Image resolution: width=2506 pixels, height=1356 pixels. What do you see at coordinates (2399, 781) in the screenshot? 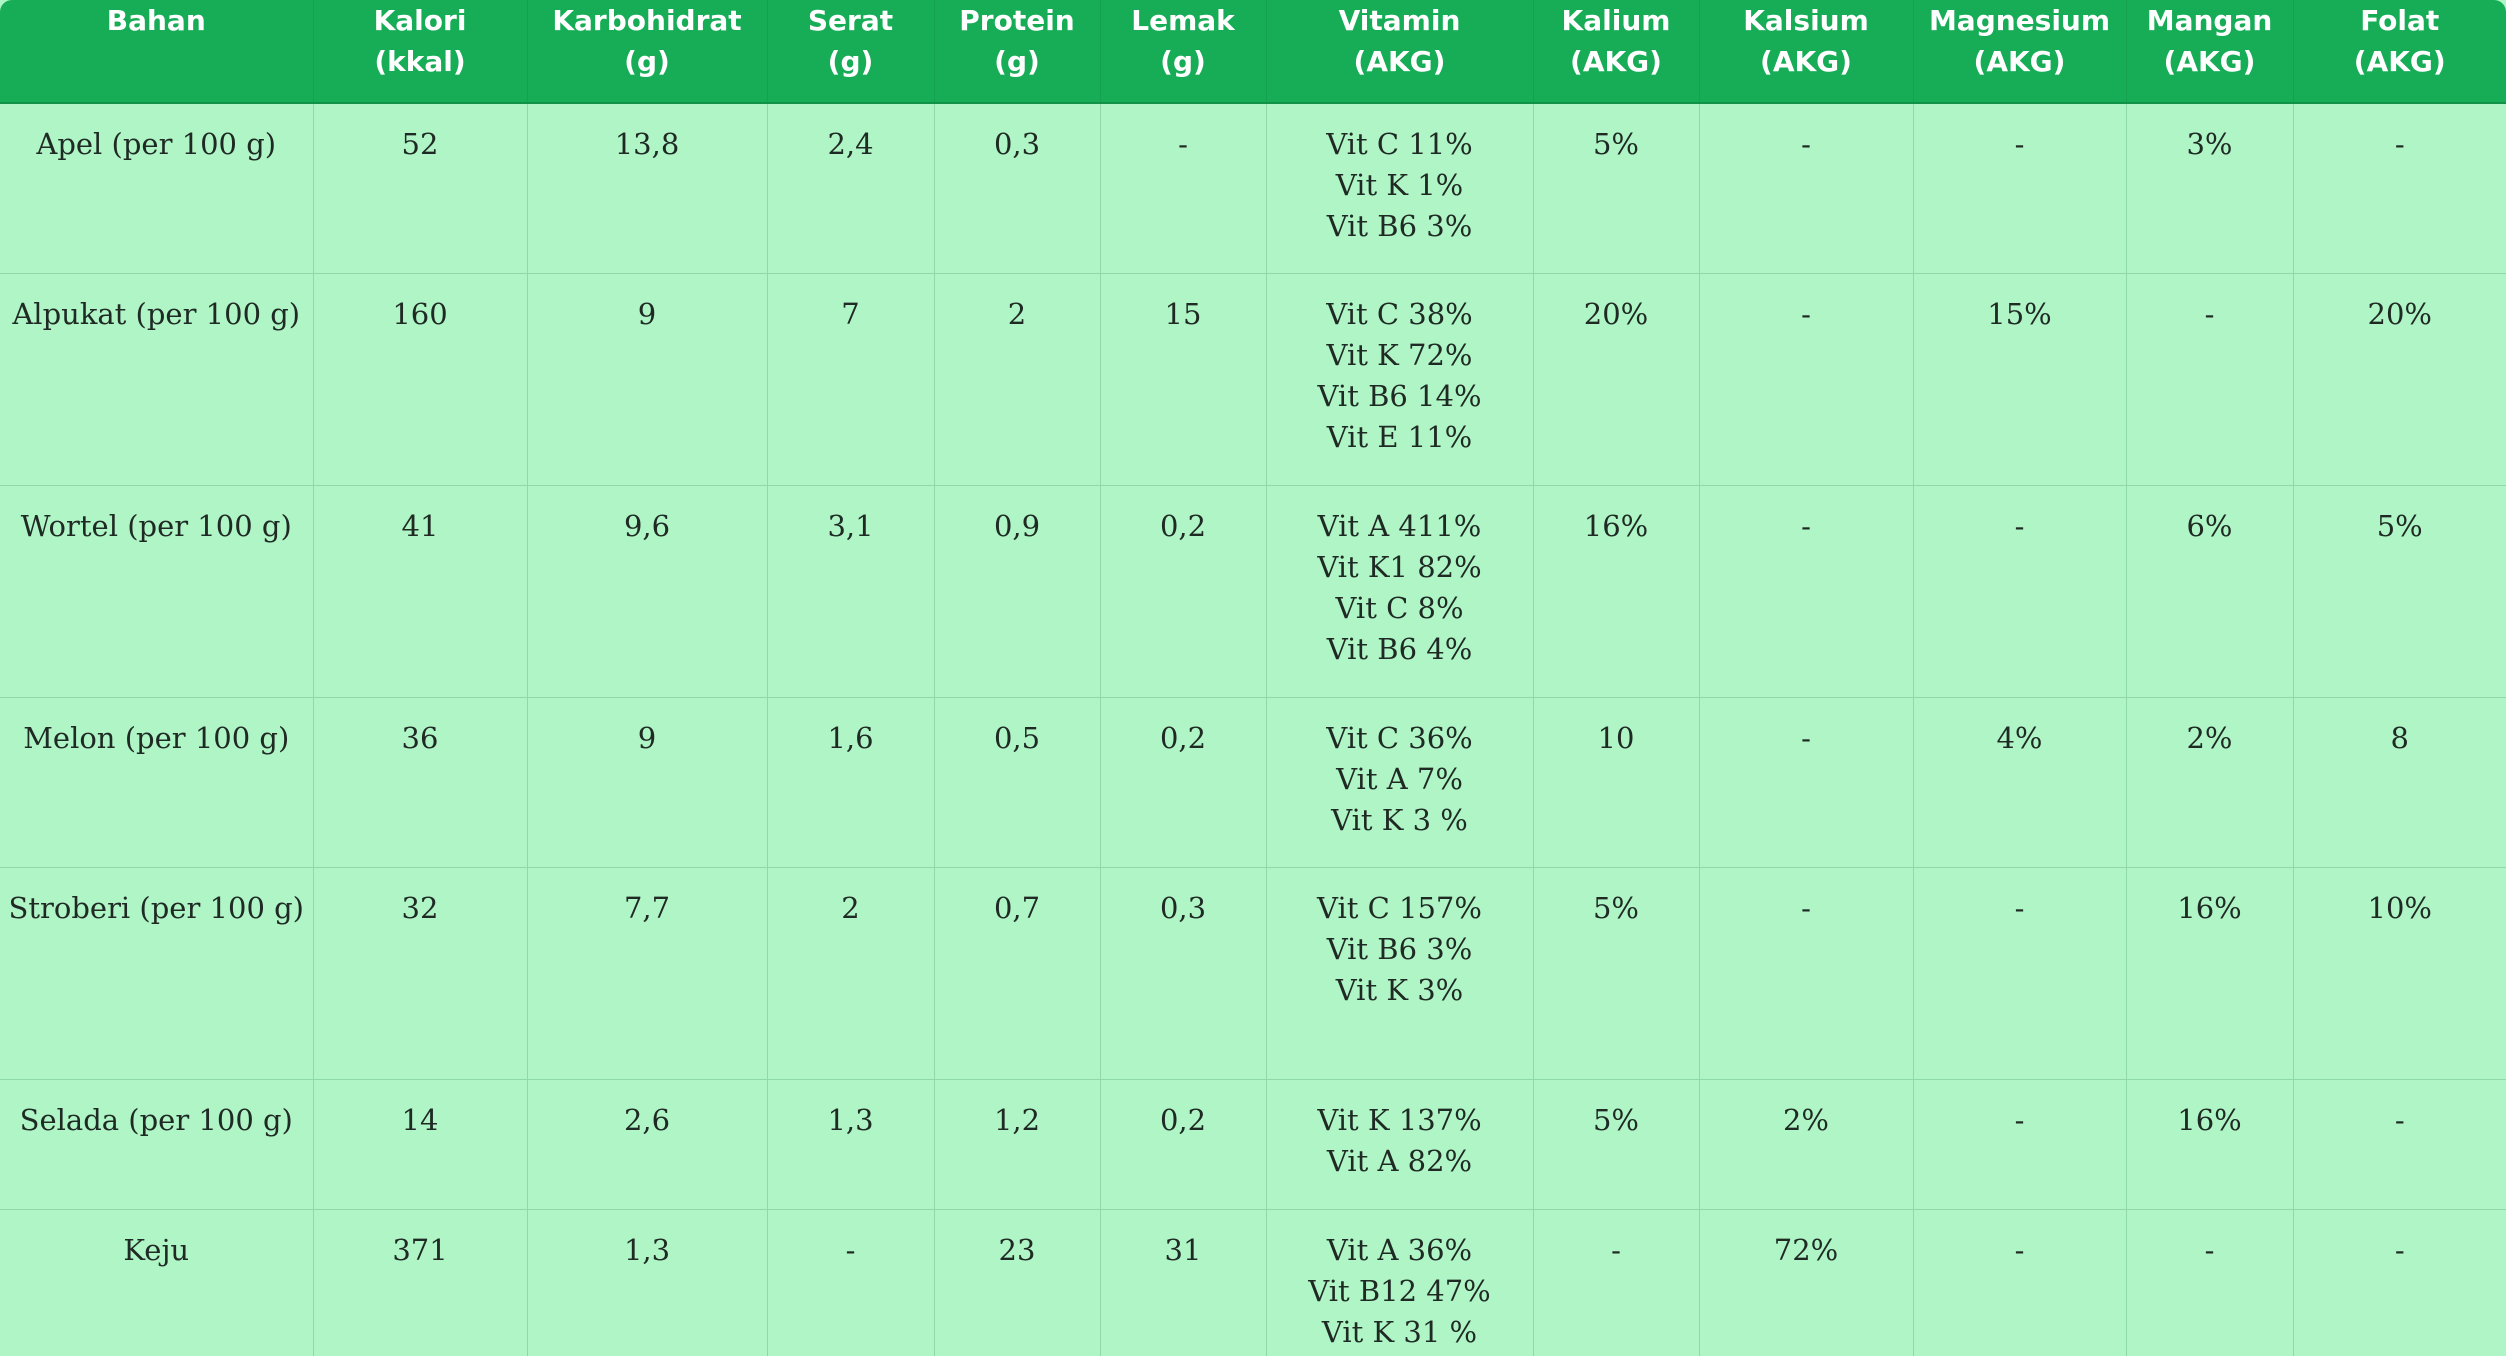
I see `cell-folat: 8` at bounding box center [2399, 781].